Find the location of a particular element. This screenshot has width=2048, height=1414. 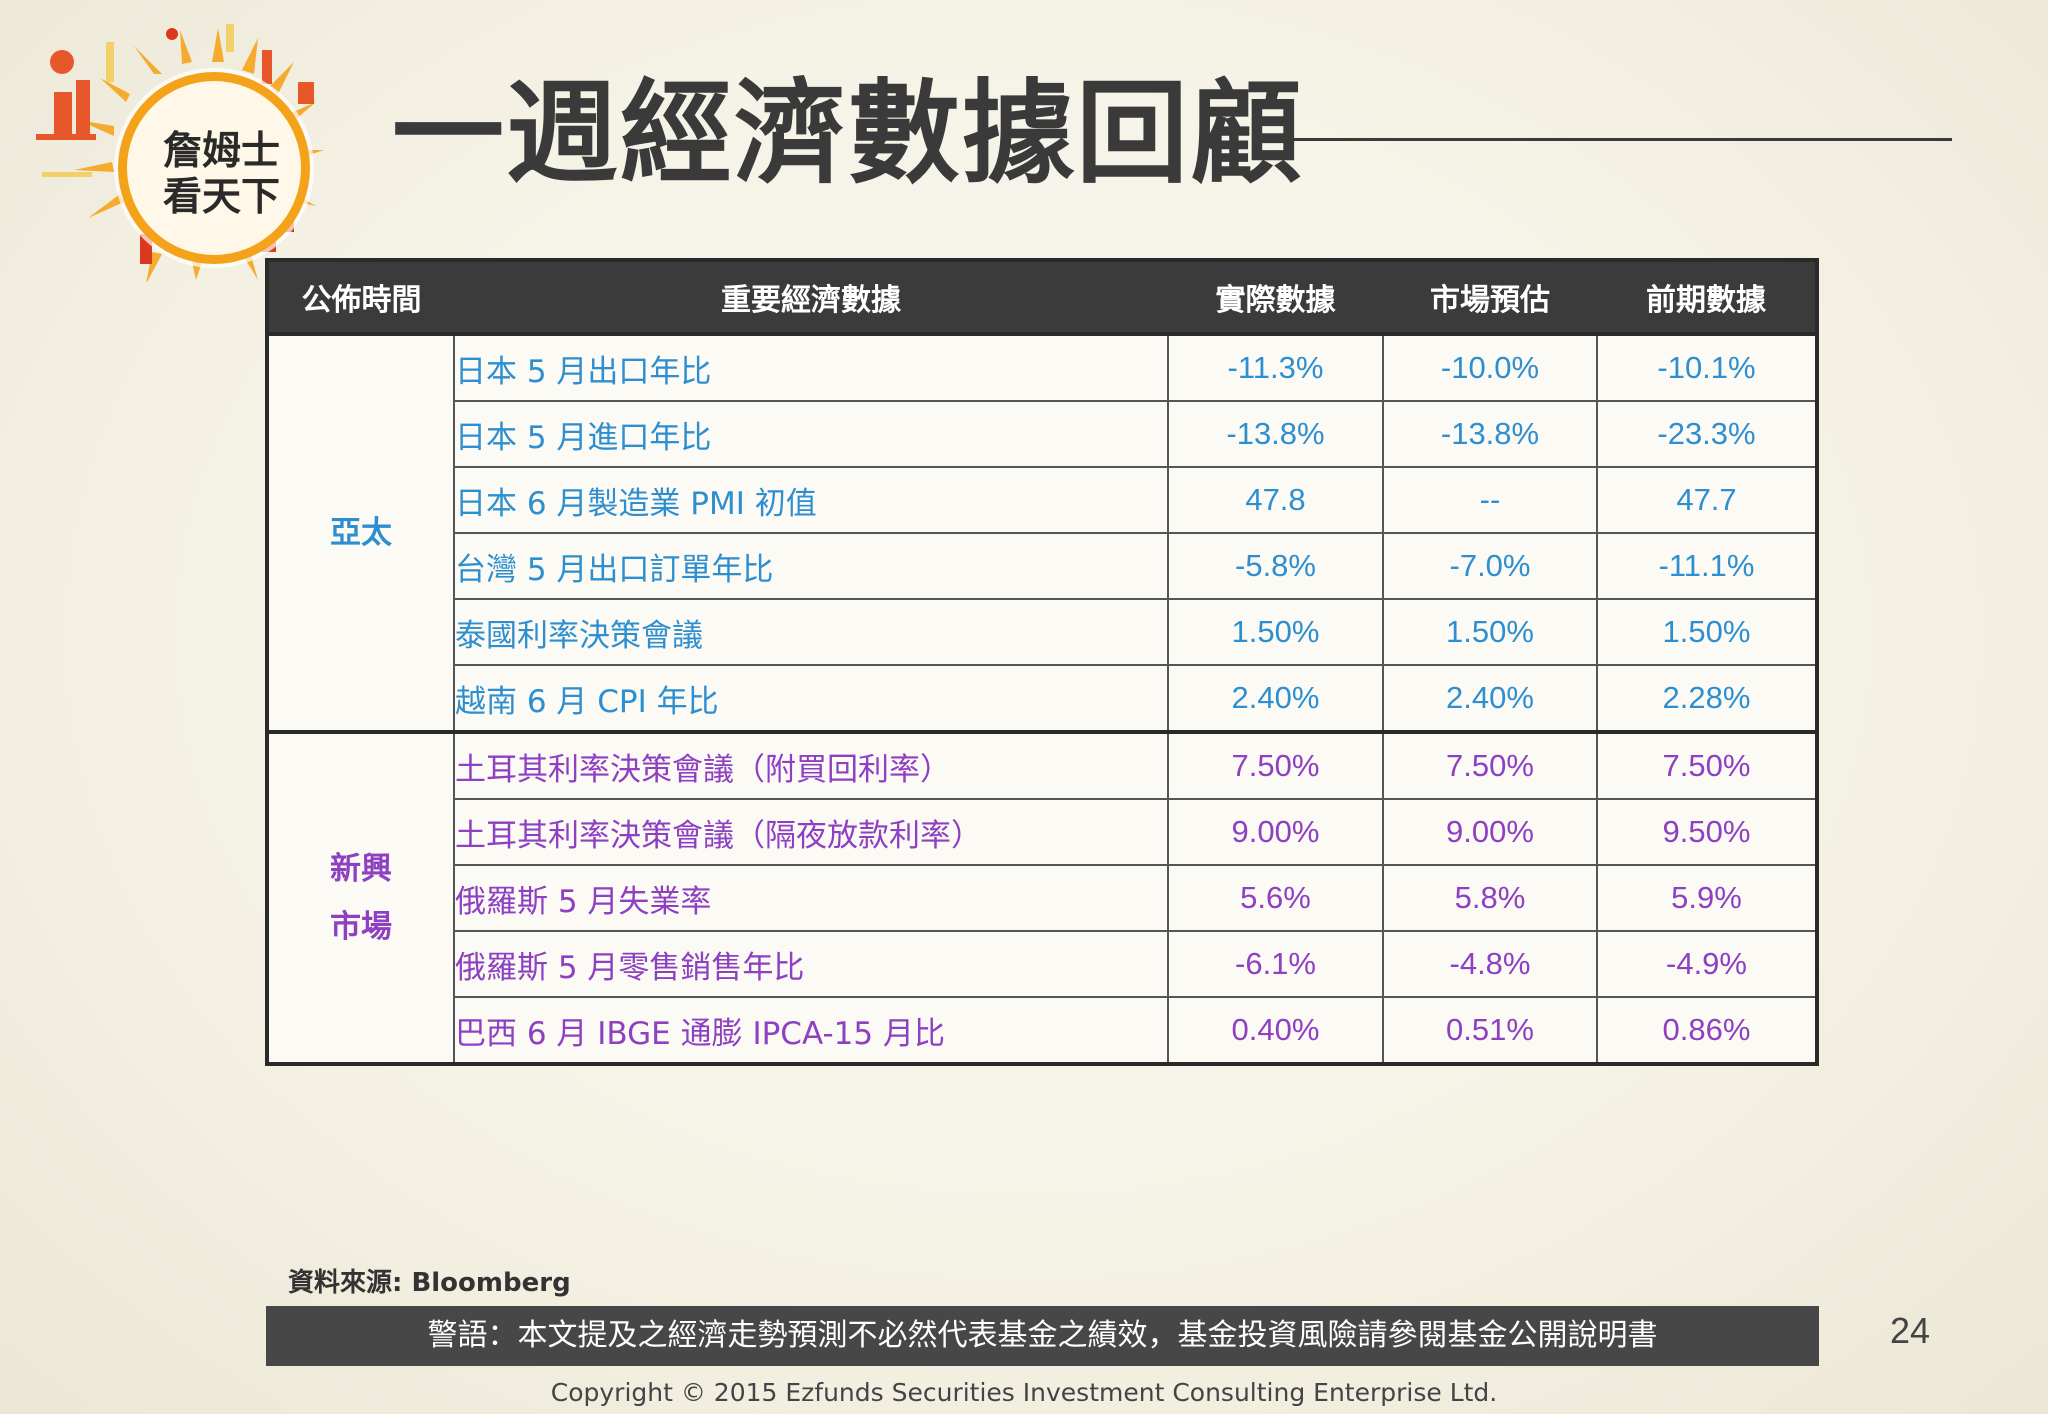

table-row: 俄羅斯 5 月零售銷售年比 -6.1% -4.8% -4.9% is located at coordinates (1042, 964).